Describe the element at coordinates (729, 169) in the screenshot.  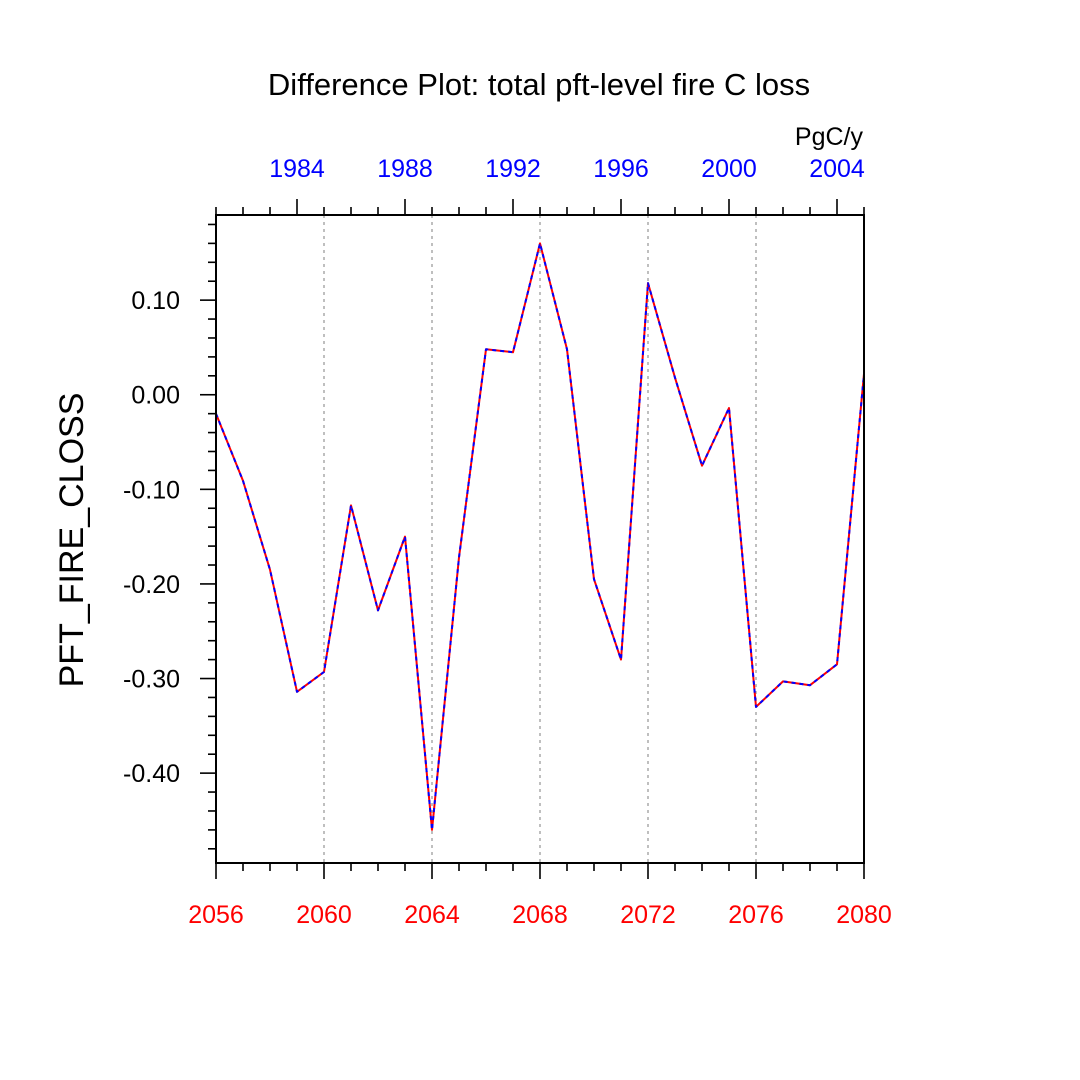
I see `top-tick-label: 2000` at that location.